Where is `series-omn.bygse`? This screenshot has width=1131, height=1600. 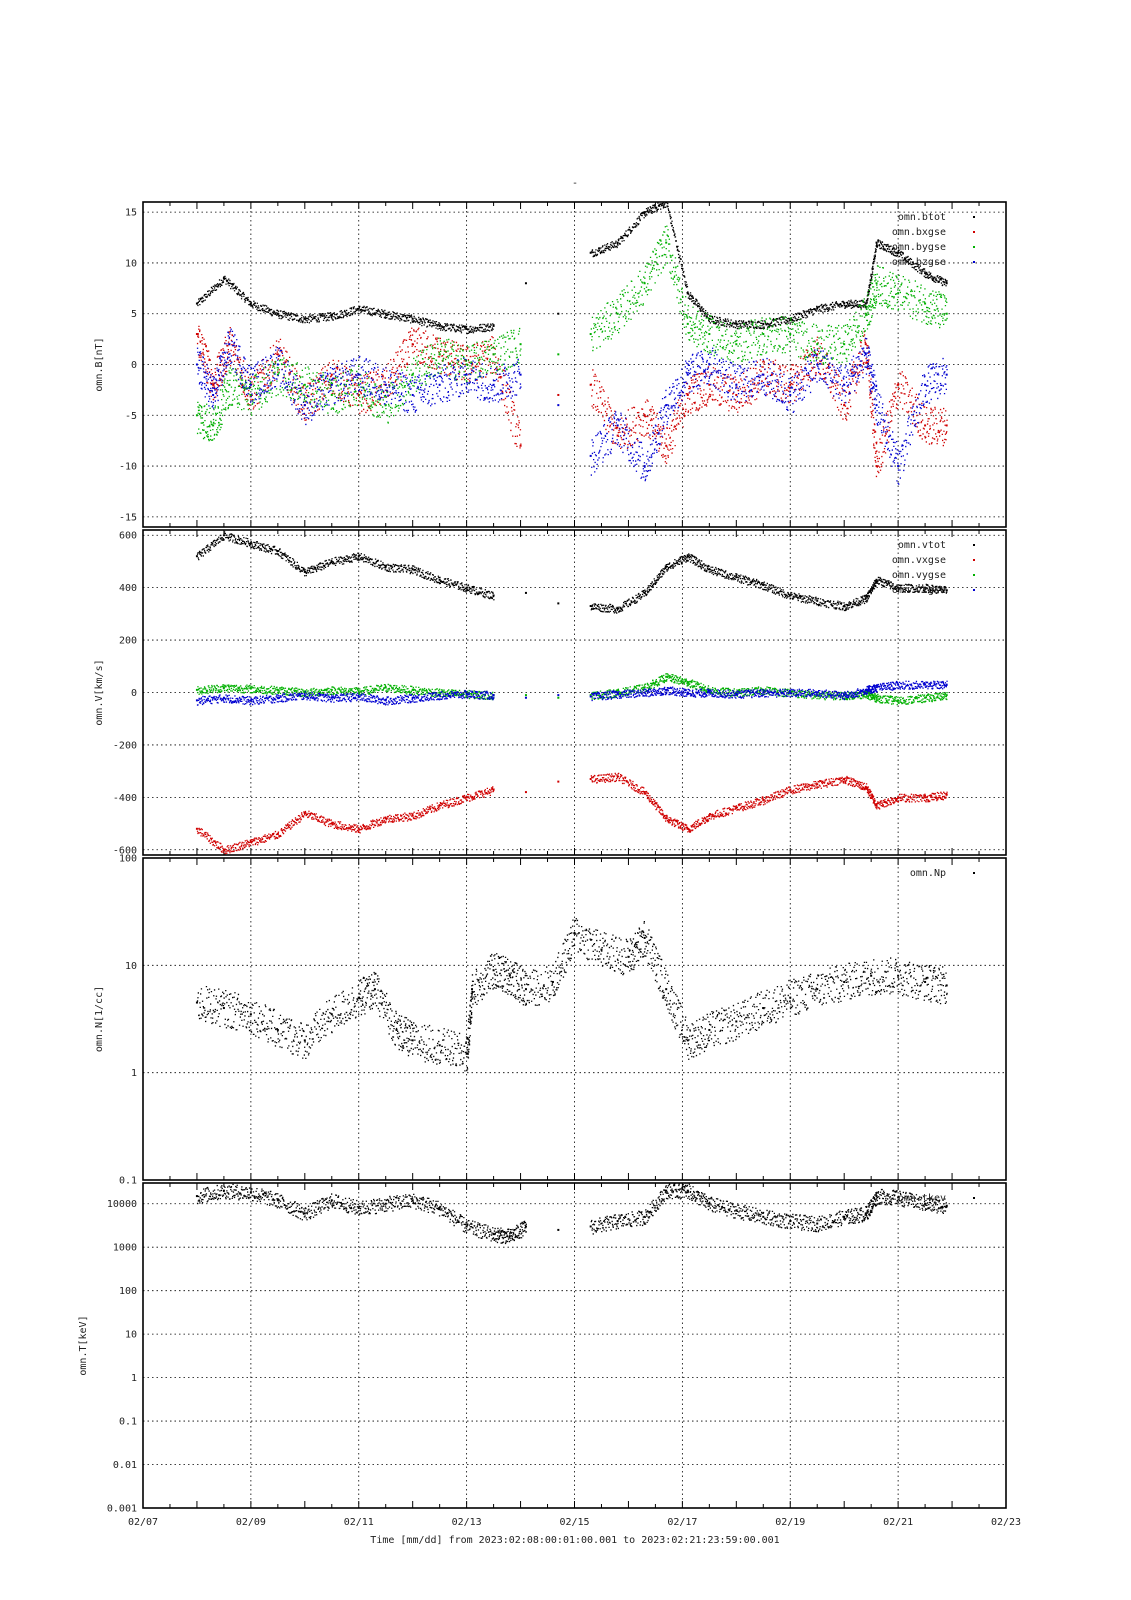
series-omn.bygse is located at coordinates (571, 333).